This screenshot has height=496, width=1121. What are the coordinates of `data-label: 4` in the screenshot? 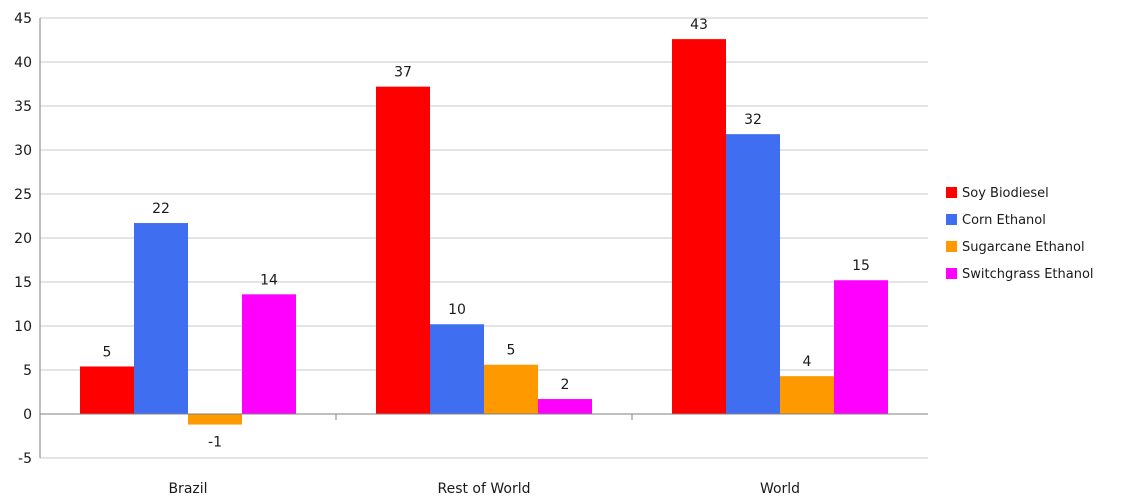 It's located at (807, 362).